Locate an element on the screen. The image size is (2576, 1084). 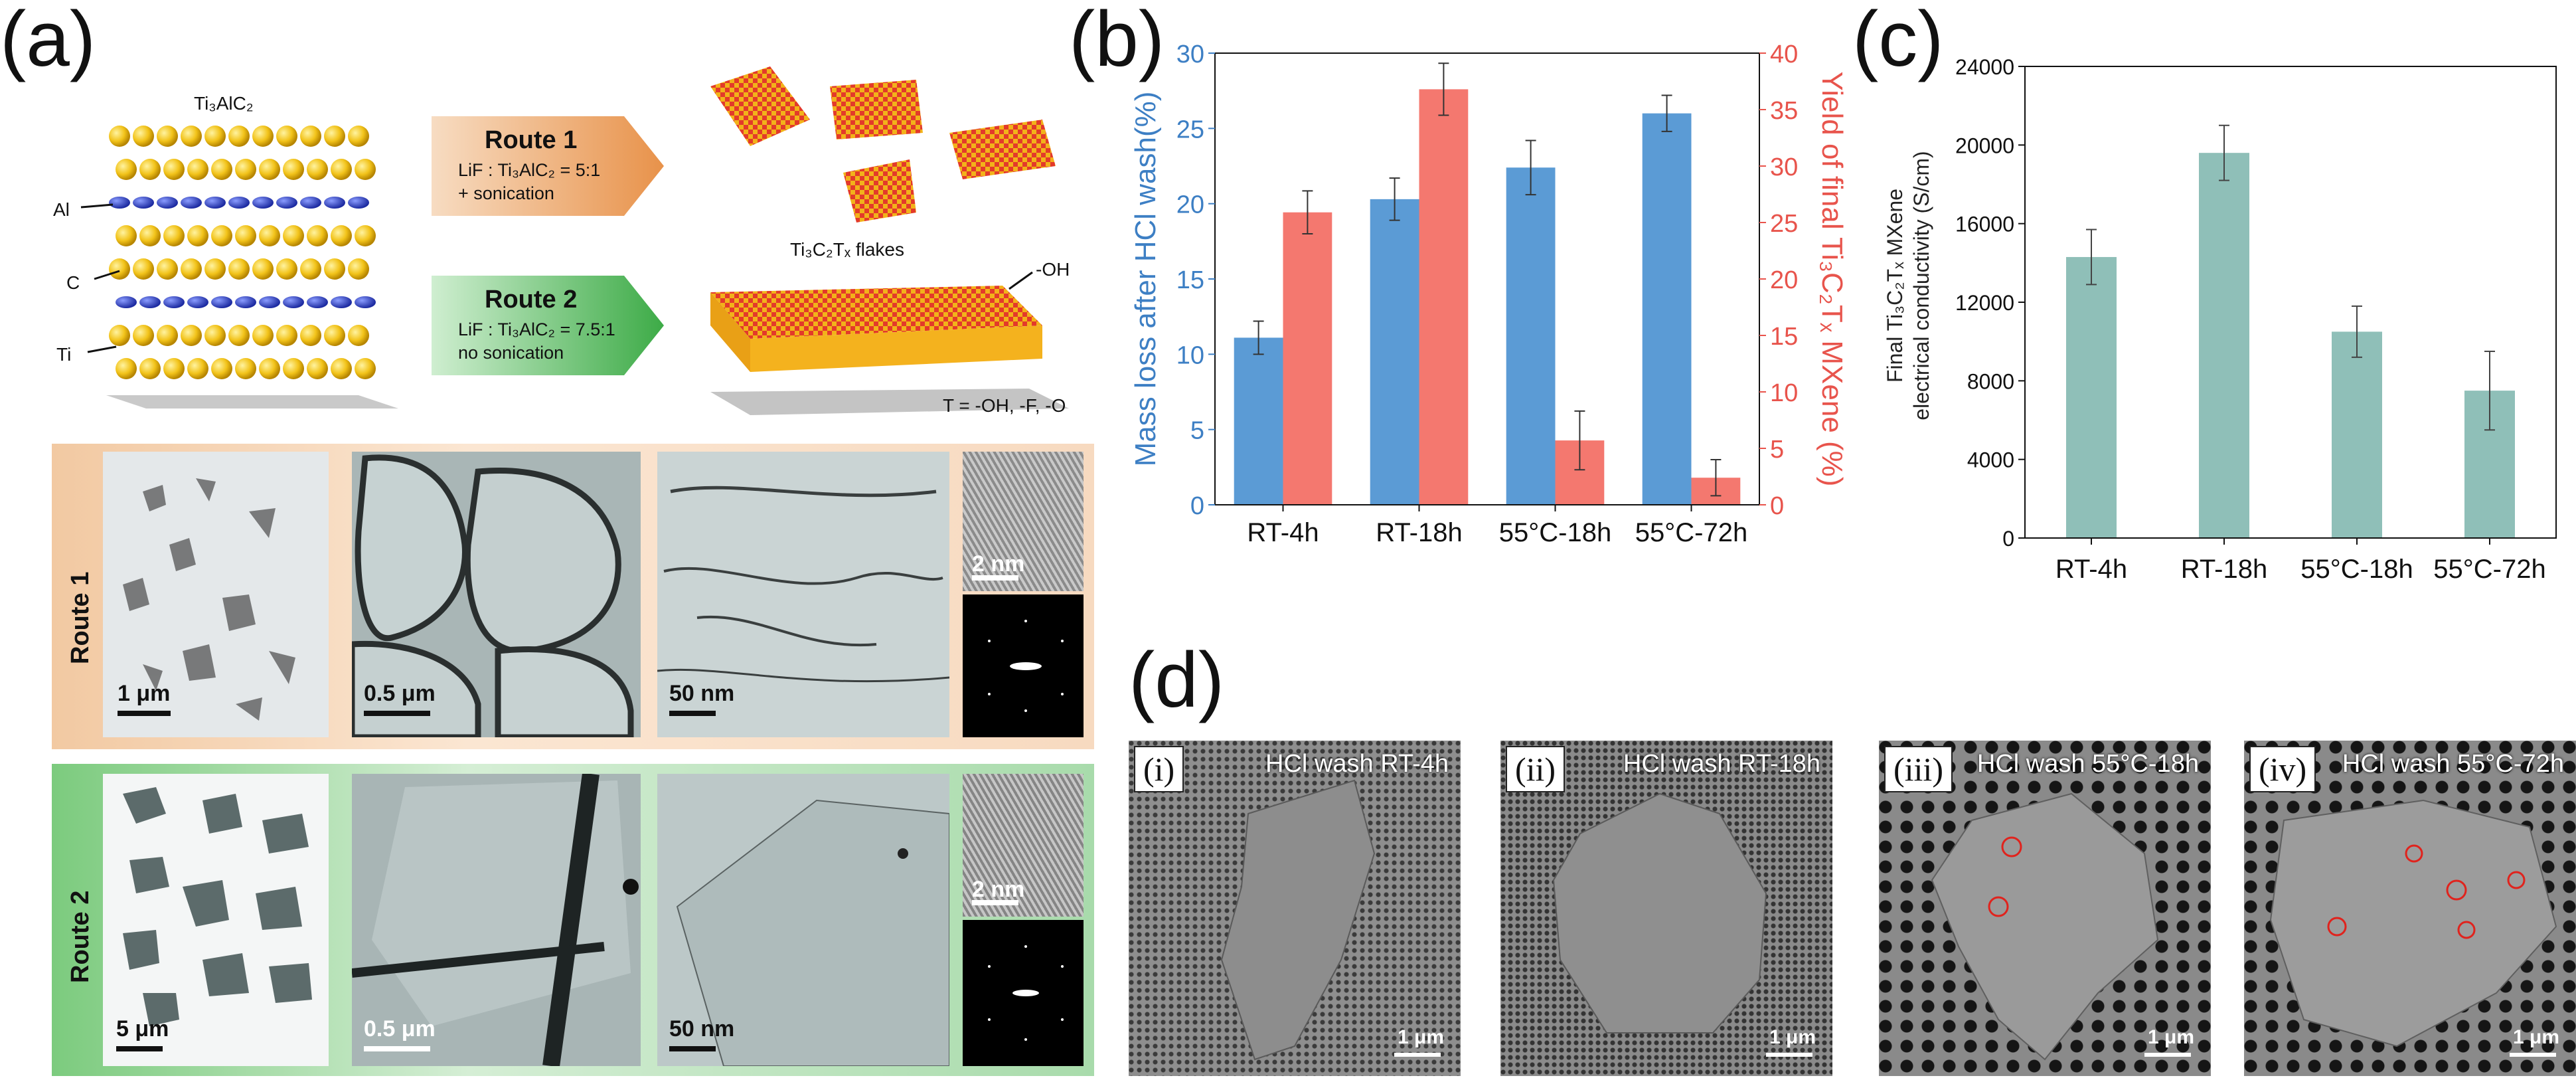
layer-label-c: C is located at coordinates (73, 282).